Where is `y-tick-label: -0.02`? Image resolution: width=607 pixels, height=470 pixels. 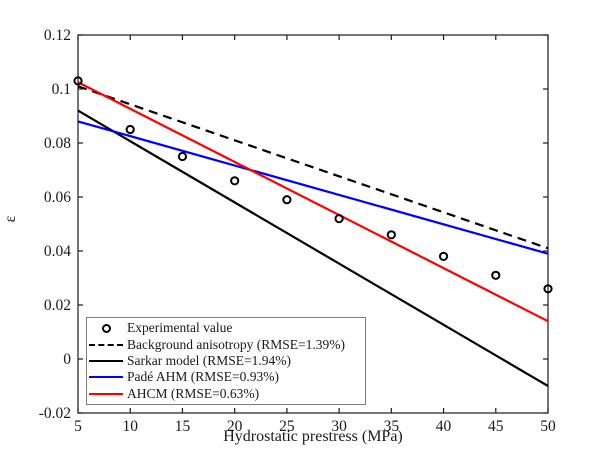
y-tick-label: -0.02 is located at coordinates (55, 413).